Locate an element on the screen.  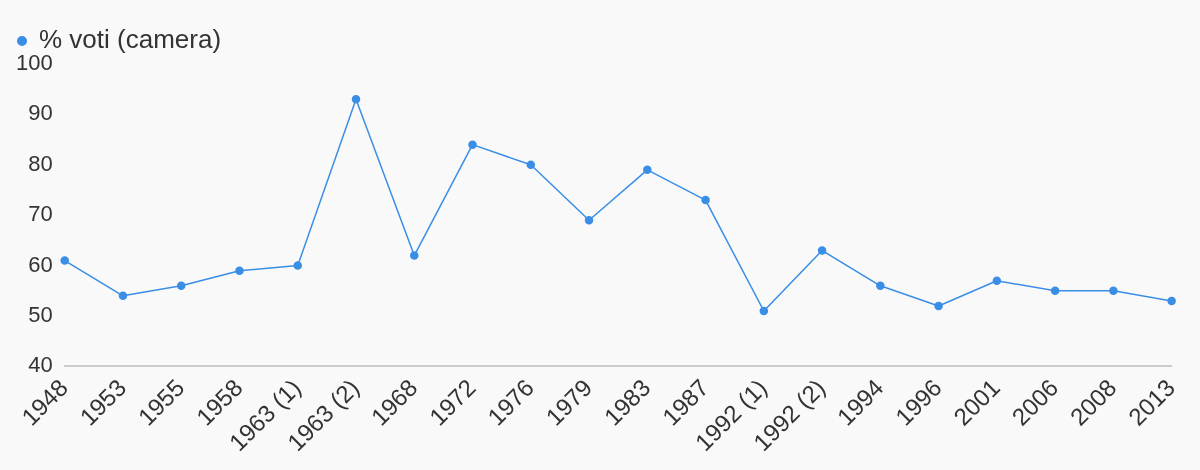
y-tick-label: 70 is located at coordinates (40, 214).